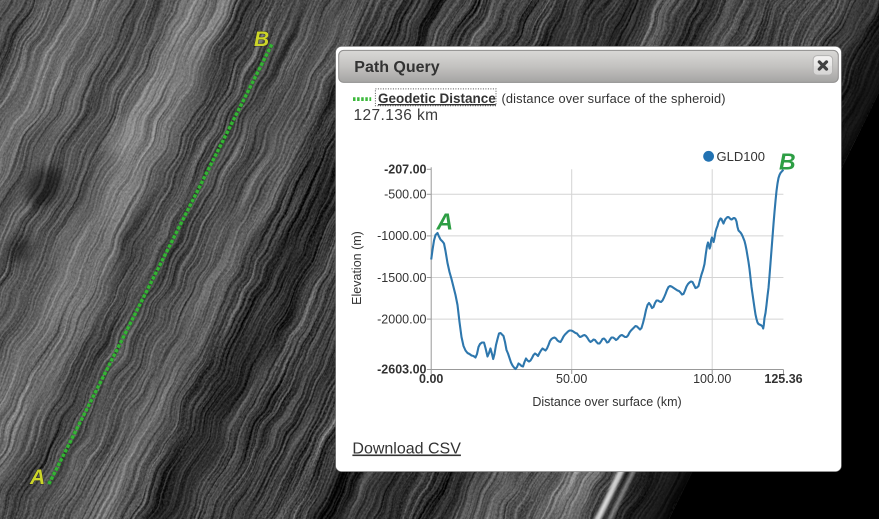  What do you see at coordinates (431, 379) in the screenshot?
I see `svg-text: 0.00` at bounding box center [431, 379].